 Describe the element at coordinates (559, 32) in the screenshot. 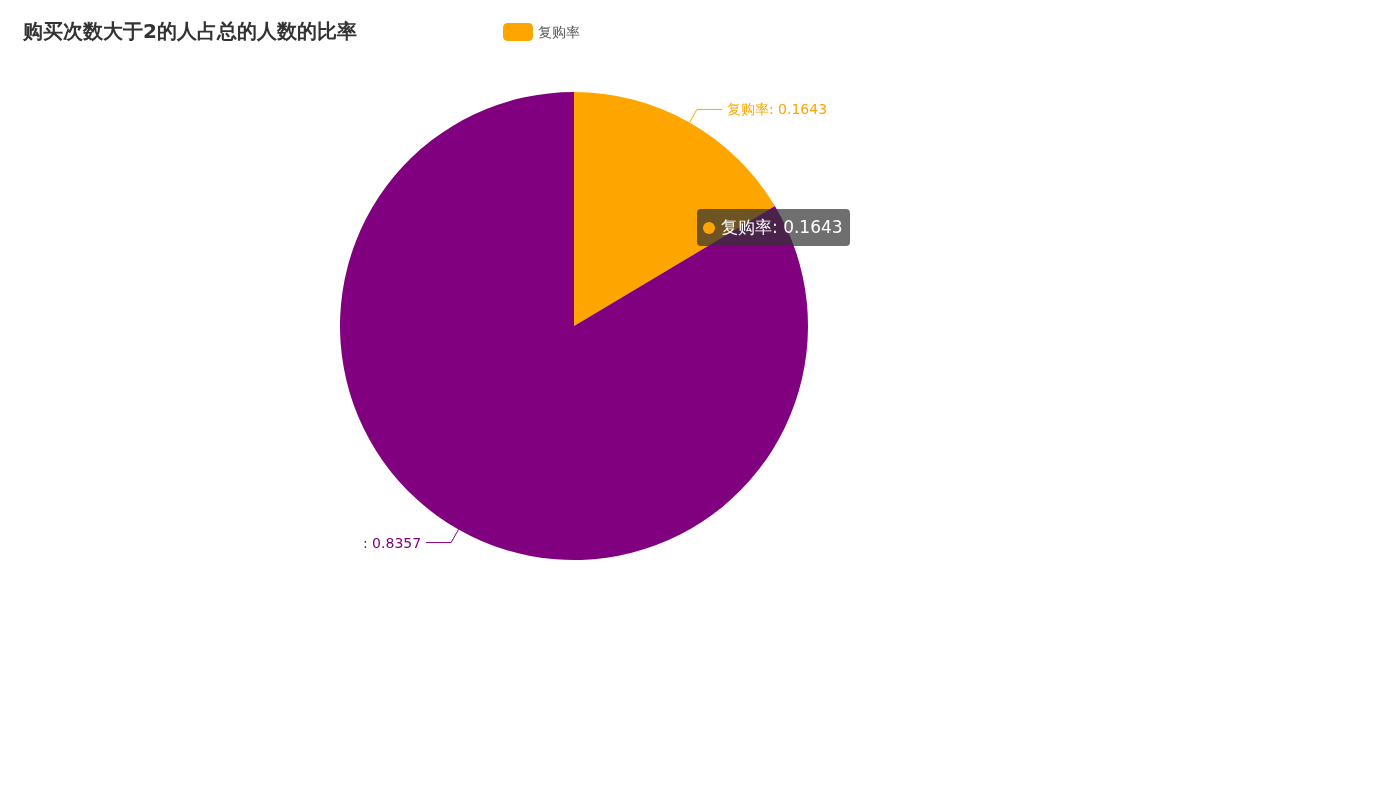

I see `legend-label: 复购率` at that location.